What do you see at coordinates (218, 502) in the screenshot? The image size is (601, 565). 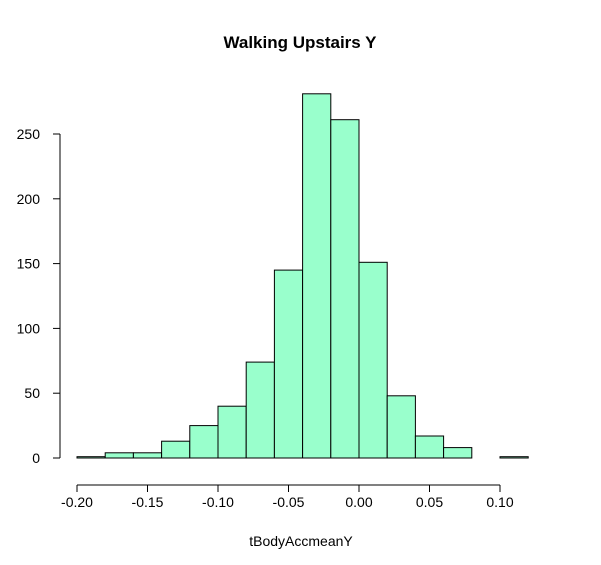 I see `x-tick-label: -0.10` at bounding box center [218, 502].